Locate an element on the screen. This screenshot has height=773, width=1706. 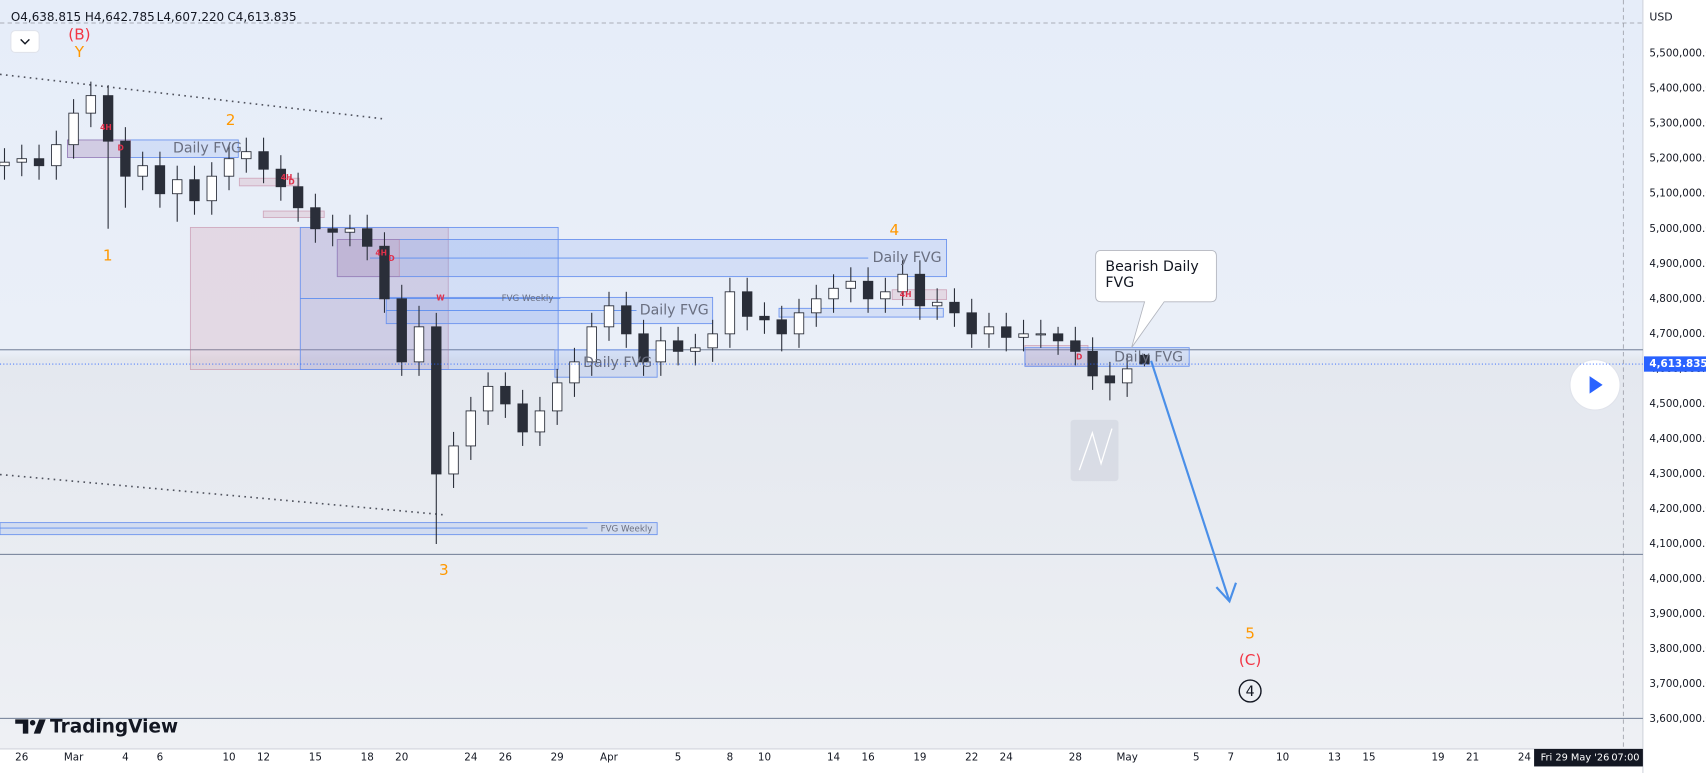
x-tick-label: 4 is located at coordinates (125, 758).